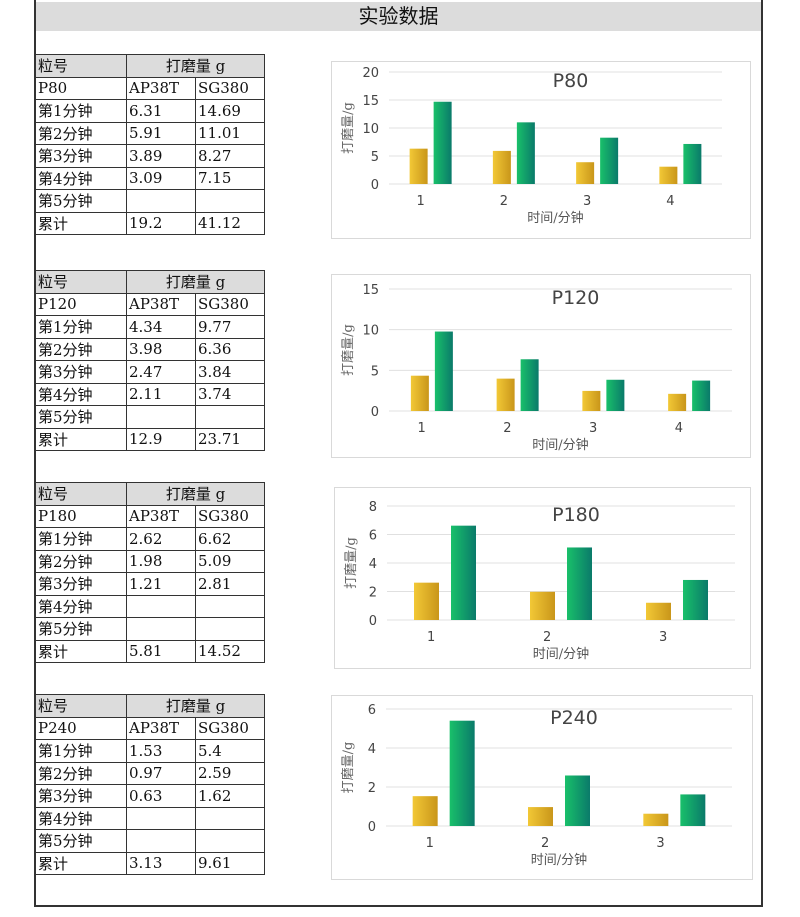  I want to click on table-cell: 2.11, so click(161, 394).